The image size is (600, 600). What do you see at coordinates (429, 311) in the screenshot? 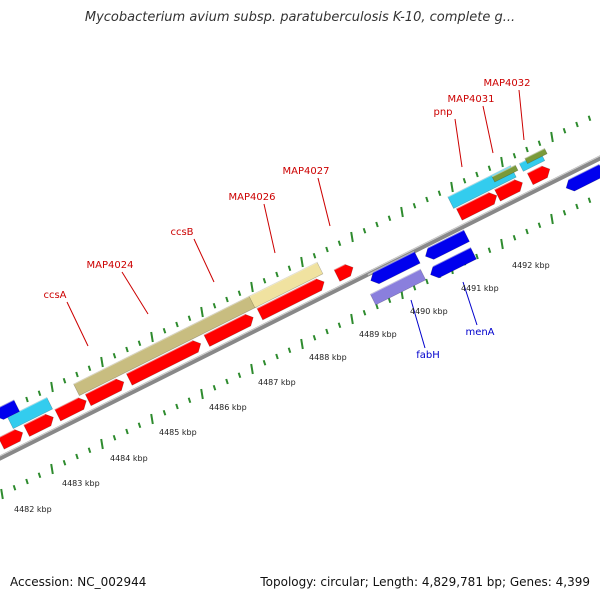
I see `scale-label: 4490 kbp` at bounding box center [429, 311].